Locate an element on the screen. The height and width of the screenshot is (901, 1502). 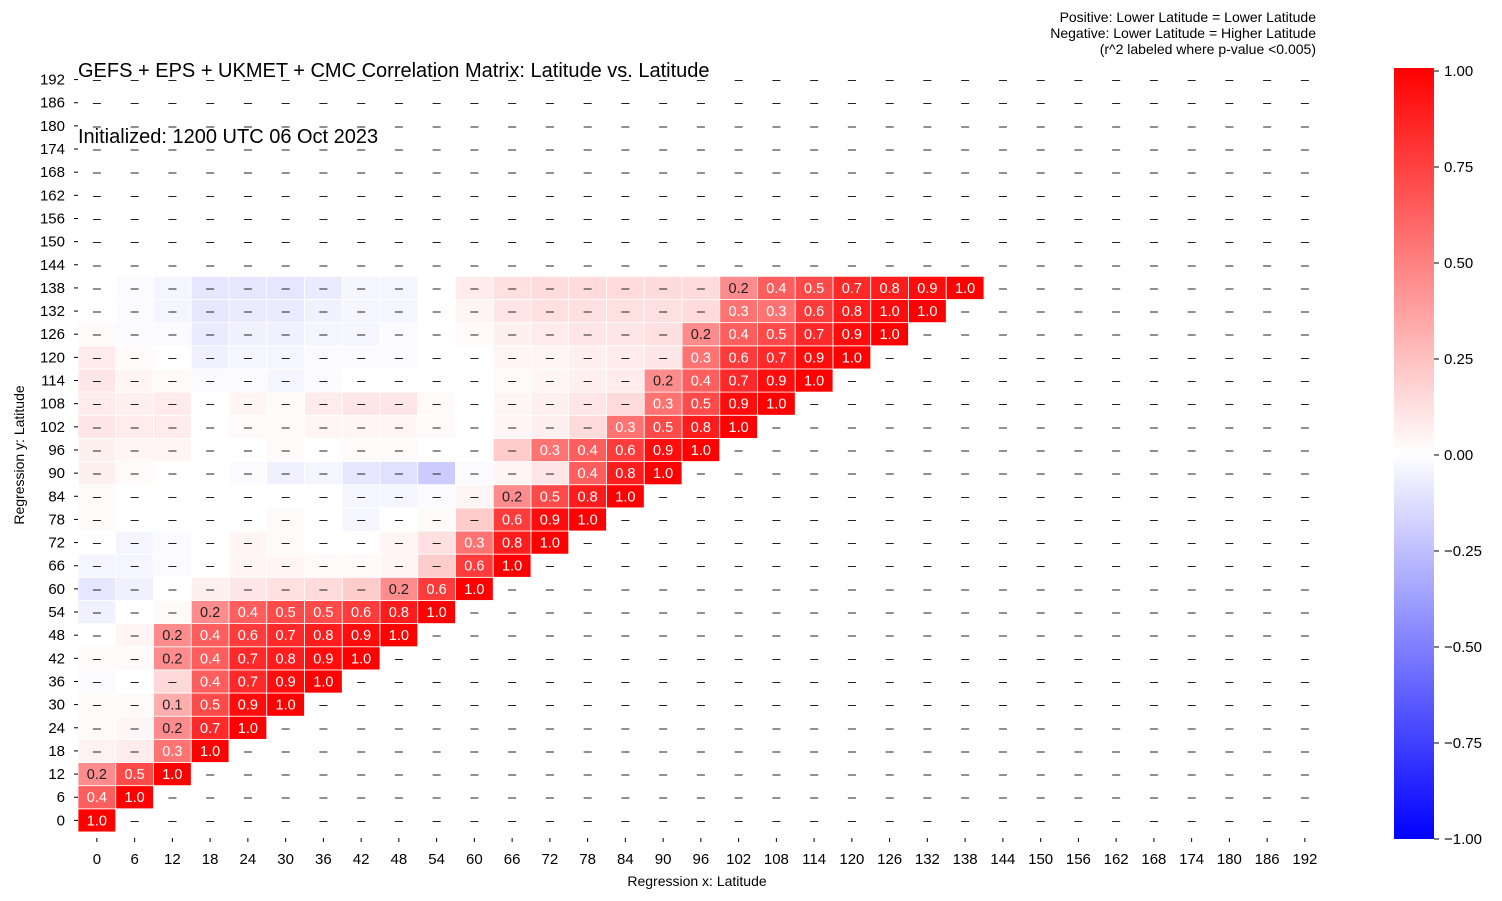
y-tick-label: 132 is located at coordinates (52, 311).